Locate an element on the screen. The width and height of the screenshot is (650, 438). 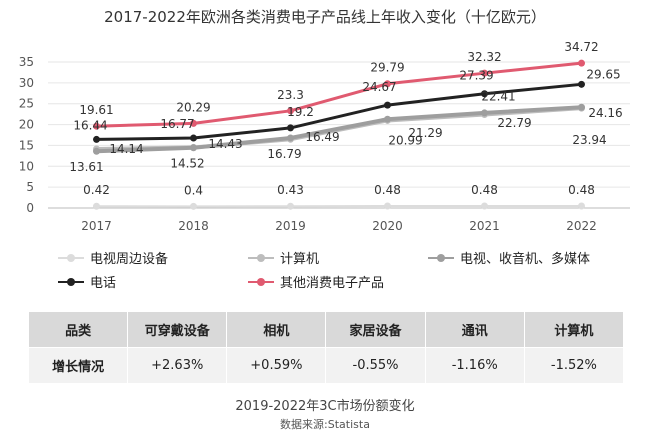
data-label: 23.3 is located at coordinates (290, 95).